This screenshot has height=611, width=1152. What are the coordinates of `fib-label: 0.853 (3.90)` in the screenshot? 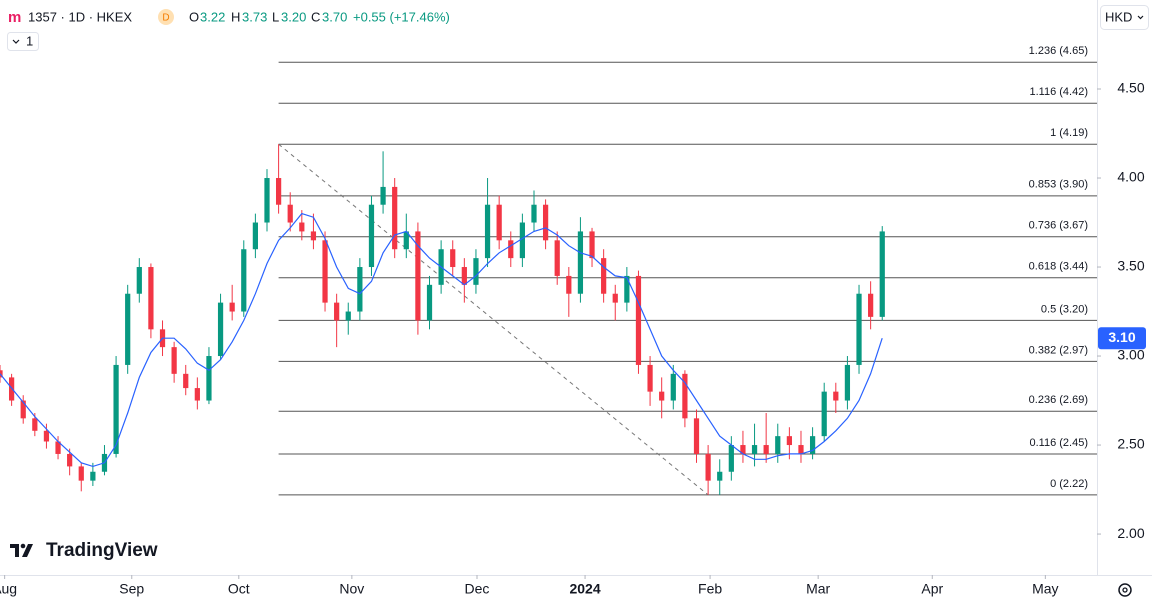 It's located at (1058, 185).